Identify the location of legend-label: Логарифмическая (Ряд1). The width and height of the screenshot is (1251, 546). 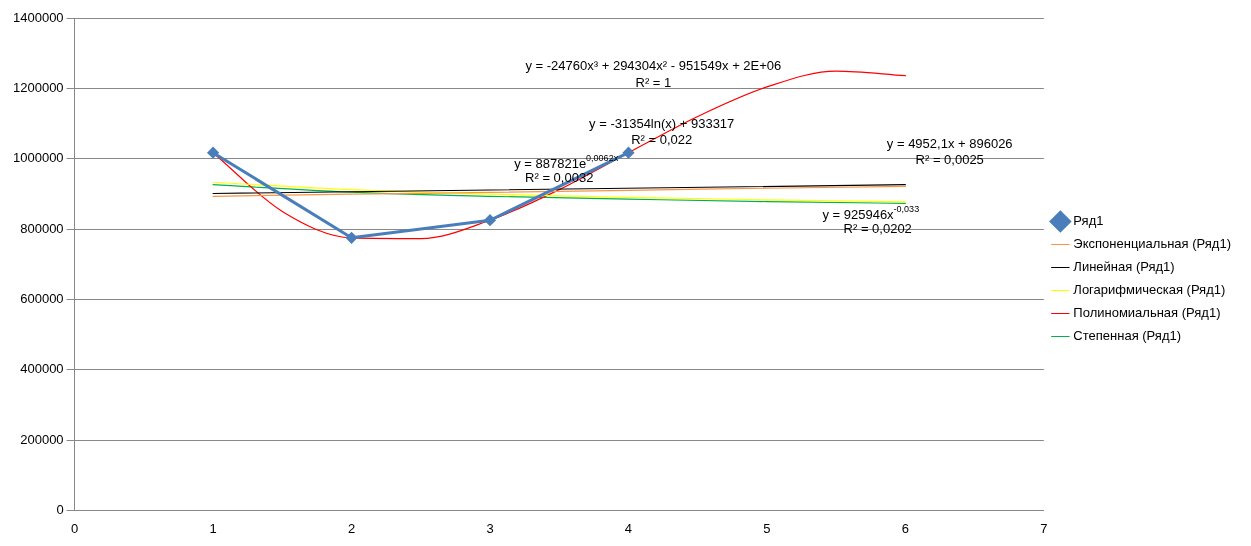
(1149, 290).